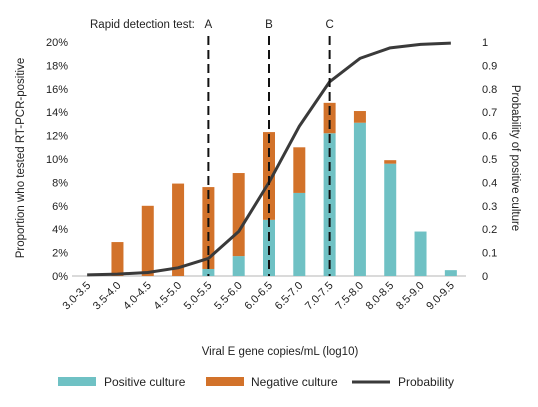 The image size is (538, 407). What do you see at coordinates (57, 90) in the screenshot?
I see `y-tick-label: 16%` at bounding box center [57, 90].